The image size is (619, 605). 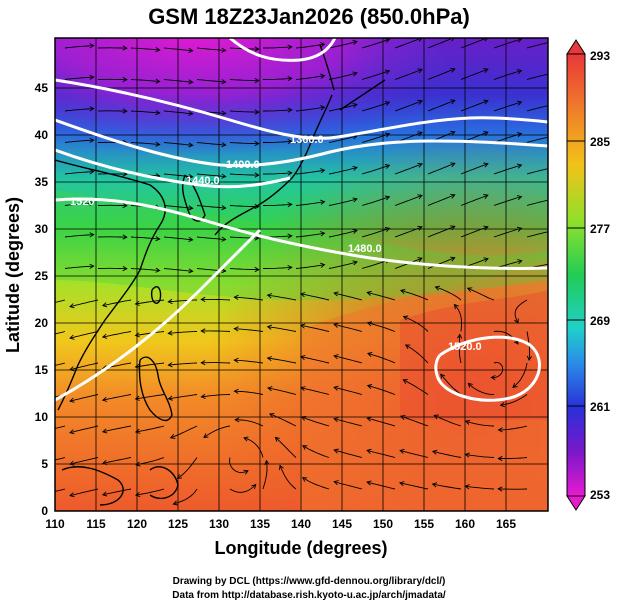 I want to click on colorbar: 293 285 277 269 261 253, so click(x=588, y=275).